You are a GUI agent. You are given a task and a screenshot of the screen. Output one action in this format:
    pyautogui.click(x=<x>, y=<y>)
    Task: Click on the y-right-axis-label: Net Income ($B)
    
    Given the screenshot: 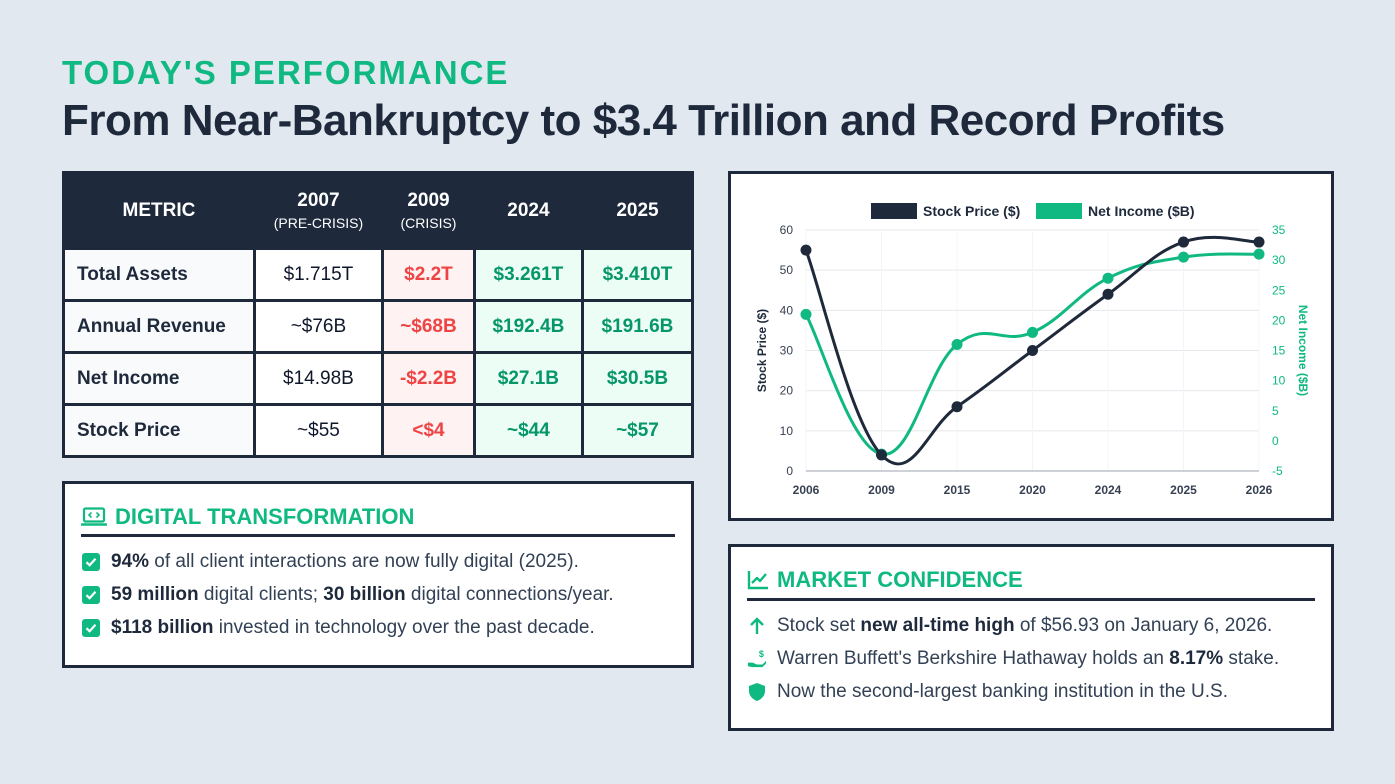 What is the action you would take?
    pyautogui.click(x=1303, y=350)
    